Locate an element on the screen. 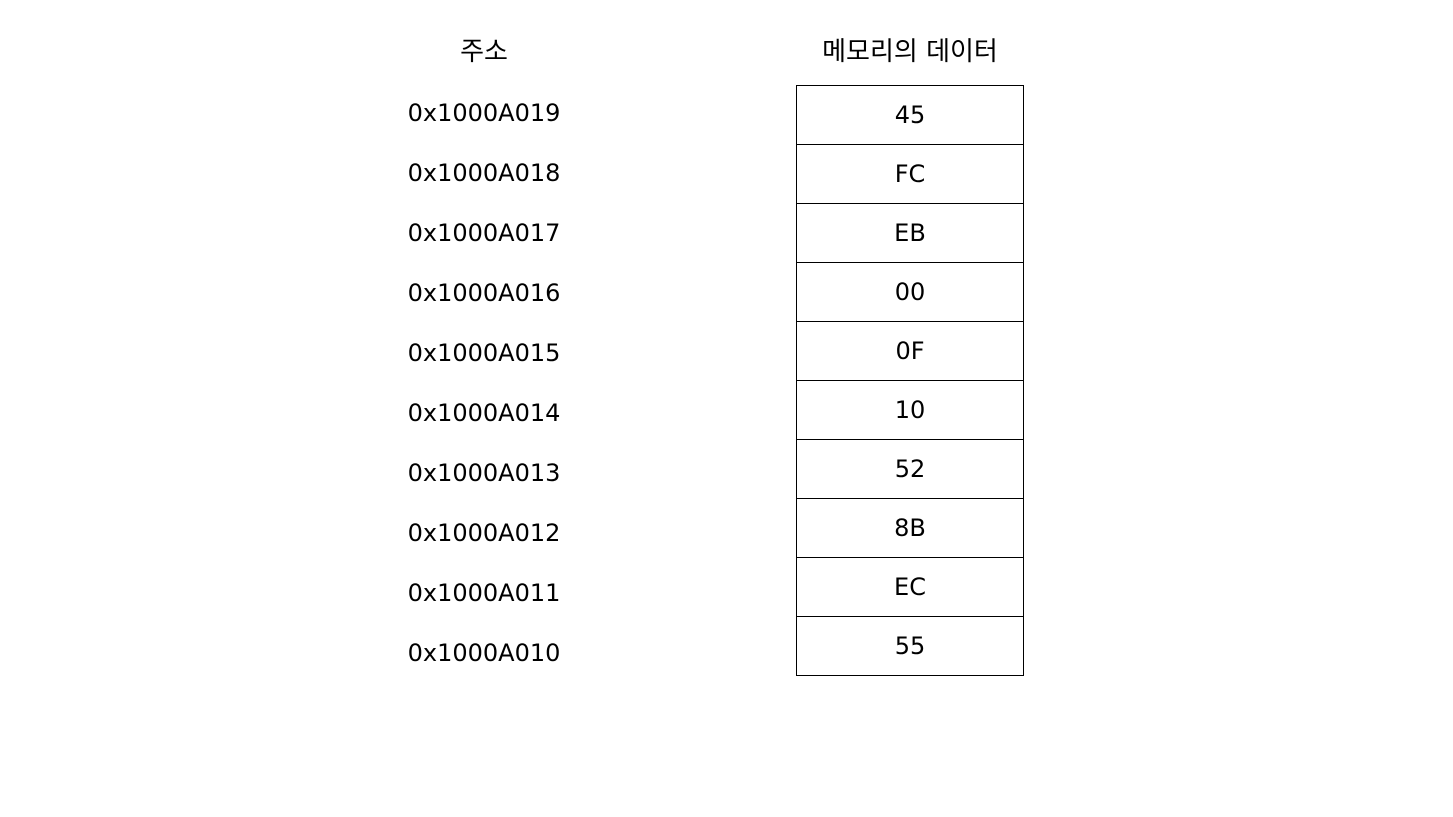  address-column-header: 주소 is located at coordinates (484, 52).